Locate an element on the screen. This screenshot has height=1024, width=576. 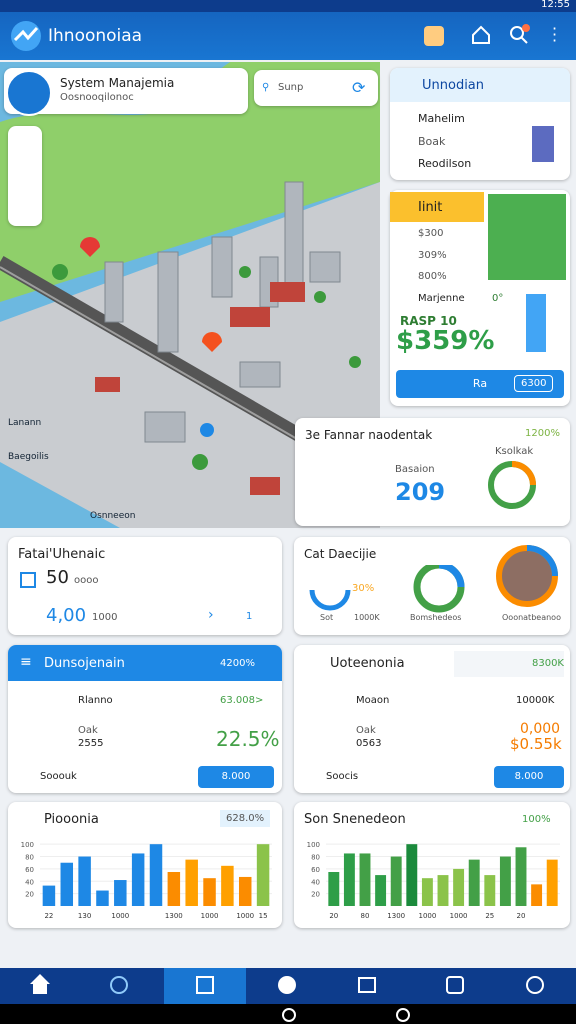
legend-item: 1000K is located at coordinates (367, 617).